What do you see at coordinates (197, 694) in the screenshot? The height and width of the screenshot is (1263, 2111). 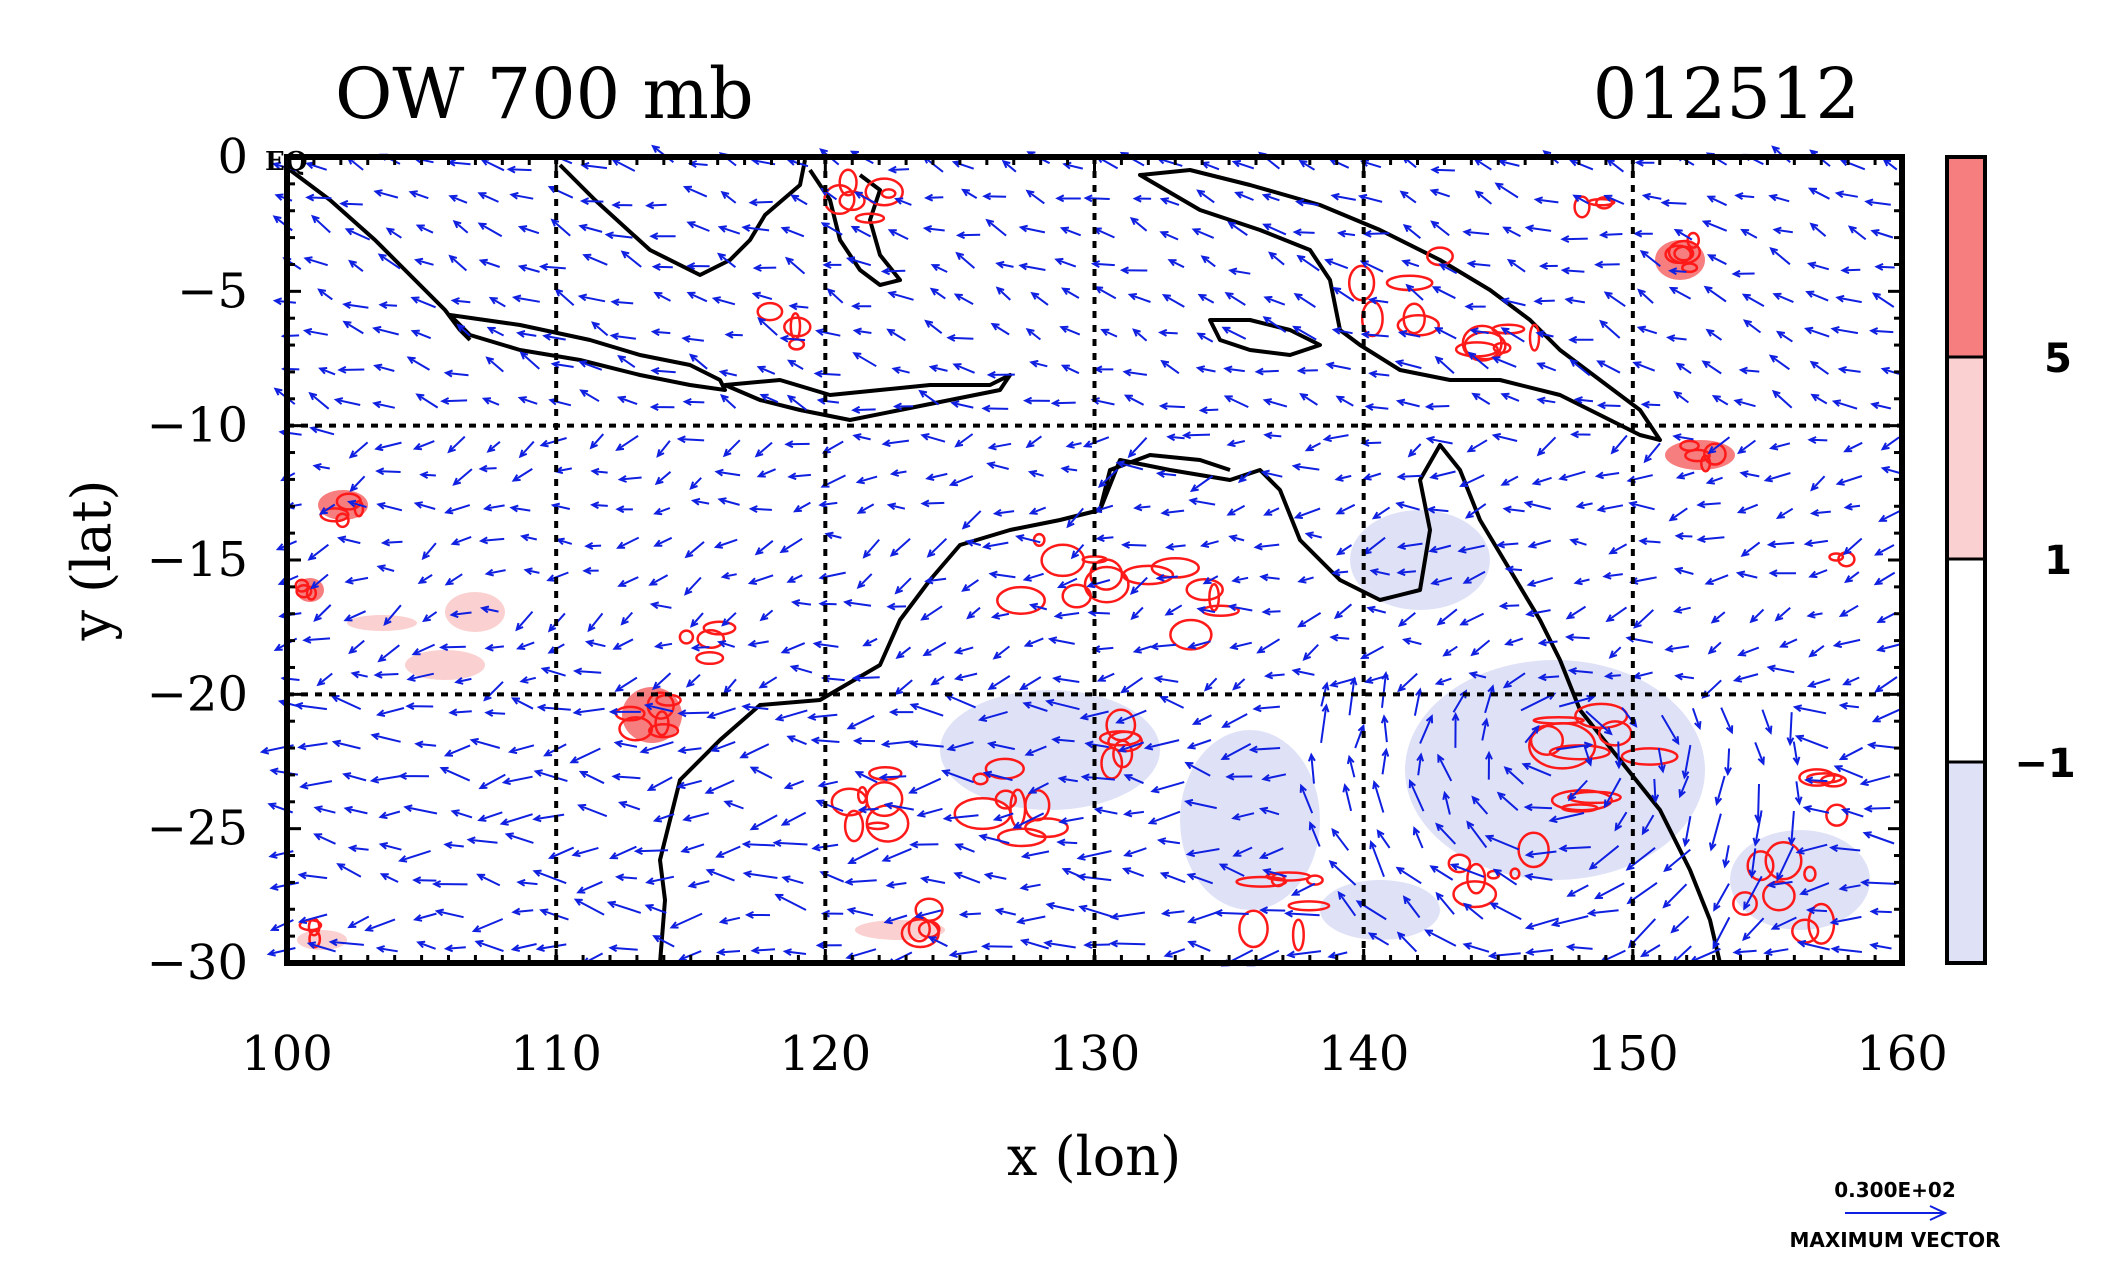 I see `y-tick-label-20: −20` at bounding box center [197, 694].